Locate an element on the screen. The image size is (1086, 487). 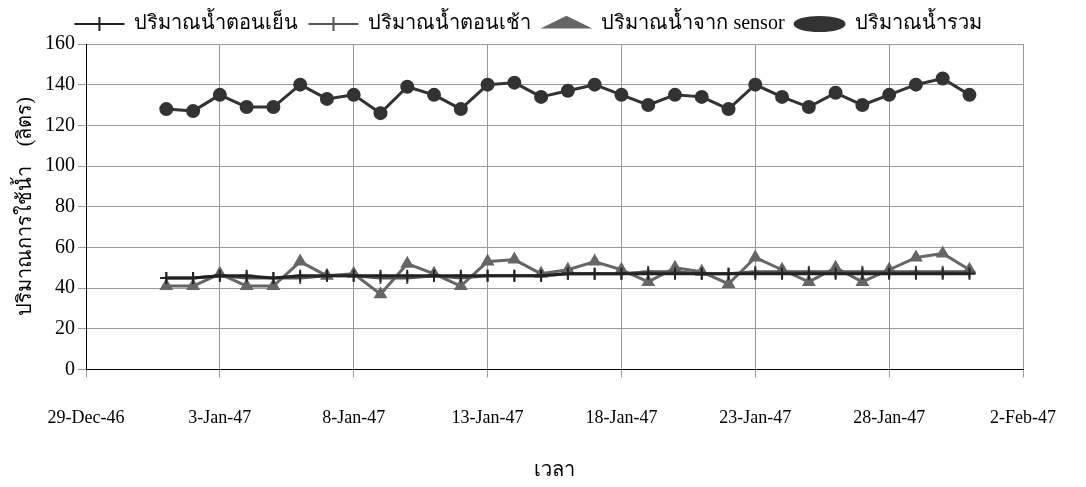
y-tick-label: 140 is located at coordinates (60, 82).